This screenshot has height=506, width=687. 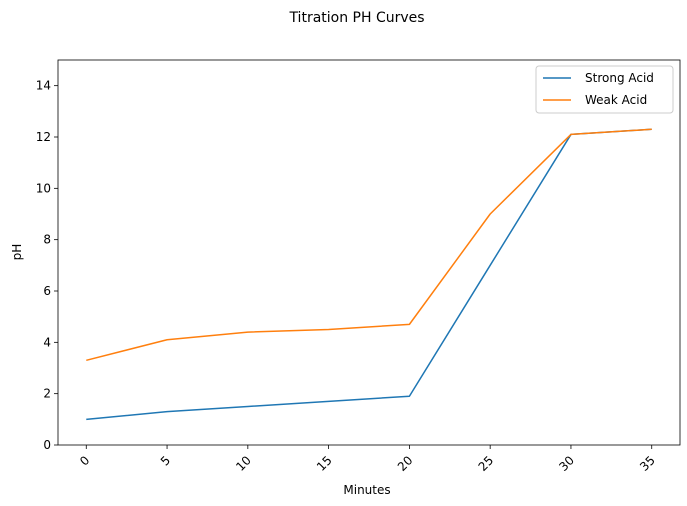 I want to click on legend: Strong Acid Weak Acid, so click(x=604, y=89).